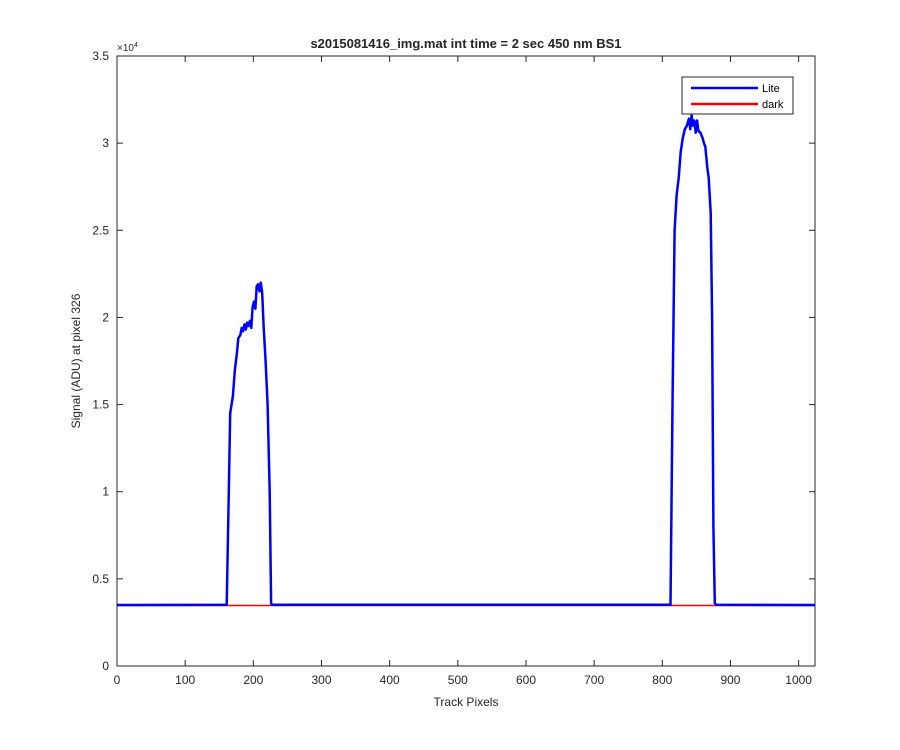 This screenshot has width=900, height=750. Describe the element at coordinates (773, 105) in the screenshot. I see `legend-label-dark: dark` at that location.